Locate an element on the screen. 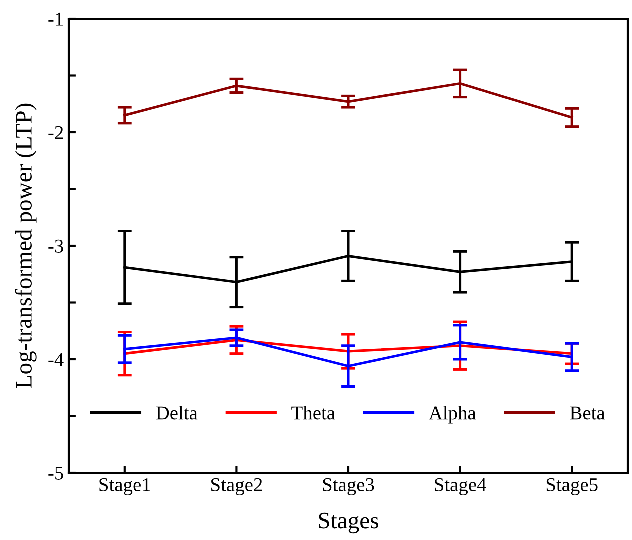 The width and height of the screenshot is (632, 540). y-tick-label: -1 is located at coordinates (55, 19).